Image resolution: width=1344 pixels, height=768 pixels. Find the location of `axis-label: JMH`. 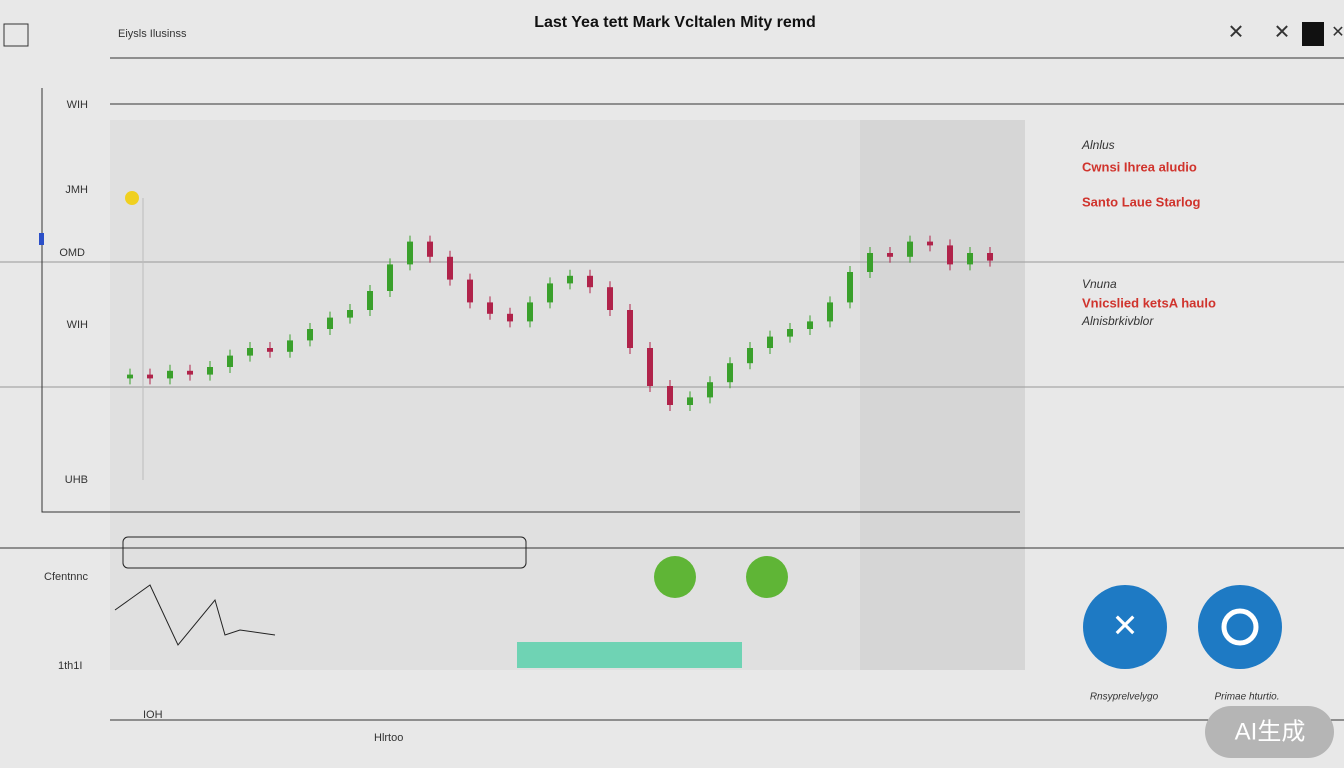

axis-label: JMH is located at coordinates (76, 190).